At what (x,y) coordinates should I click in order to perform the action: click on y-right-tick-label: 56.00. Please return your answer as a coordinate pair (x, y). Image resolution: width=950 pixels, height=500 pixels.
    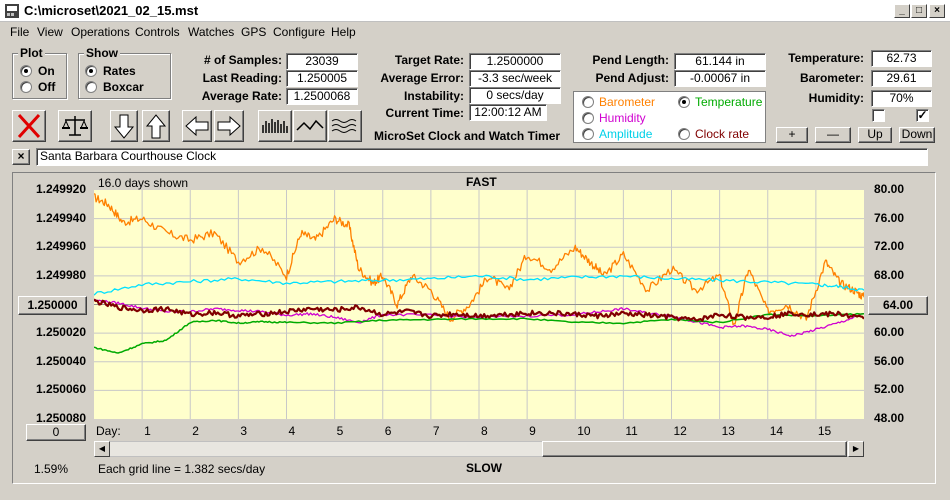
    Looking at the image, I should click on (889, 360).